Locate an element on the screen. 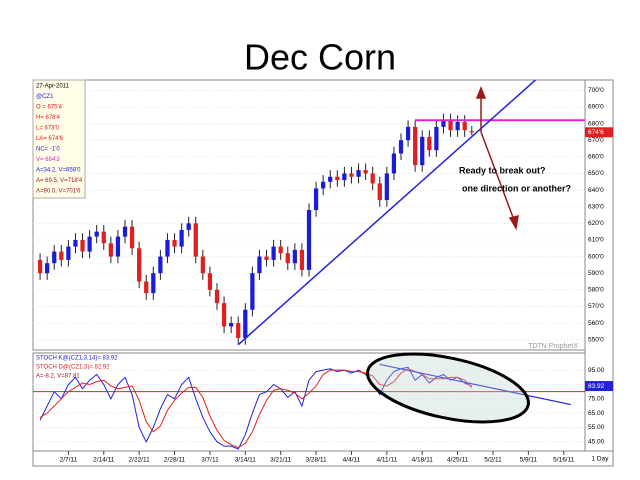  y-tick-label: 590'0 is located at coordinates (596, 273).